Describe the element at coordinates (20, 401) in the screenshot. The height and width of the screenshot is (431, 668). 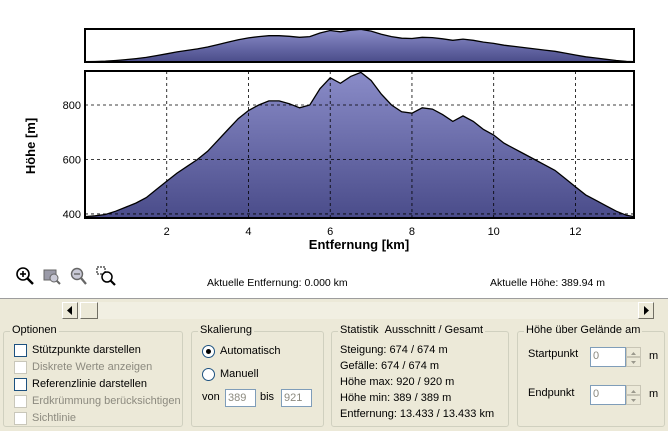
I see `checkbox-erdkruemmung` at that location.